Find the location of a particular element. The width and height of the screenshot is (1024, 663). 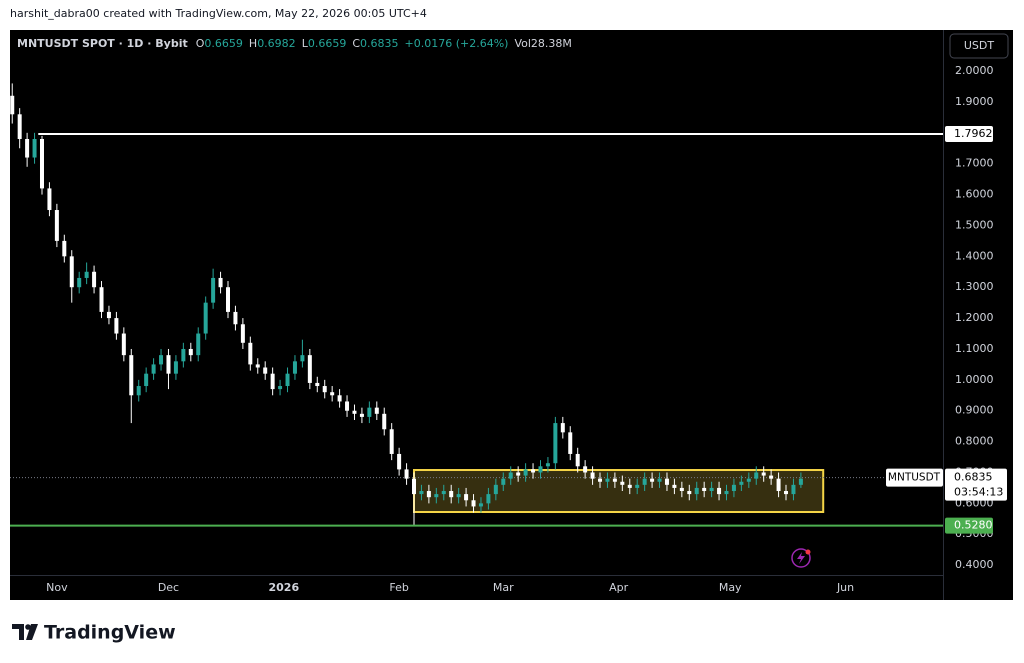

y-tick-label: 1.9000 is located at coordinates (974, 101).